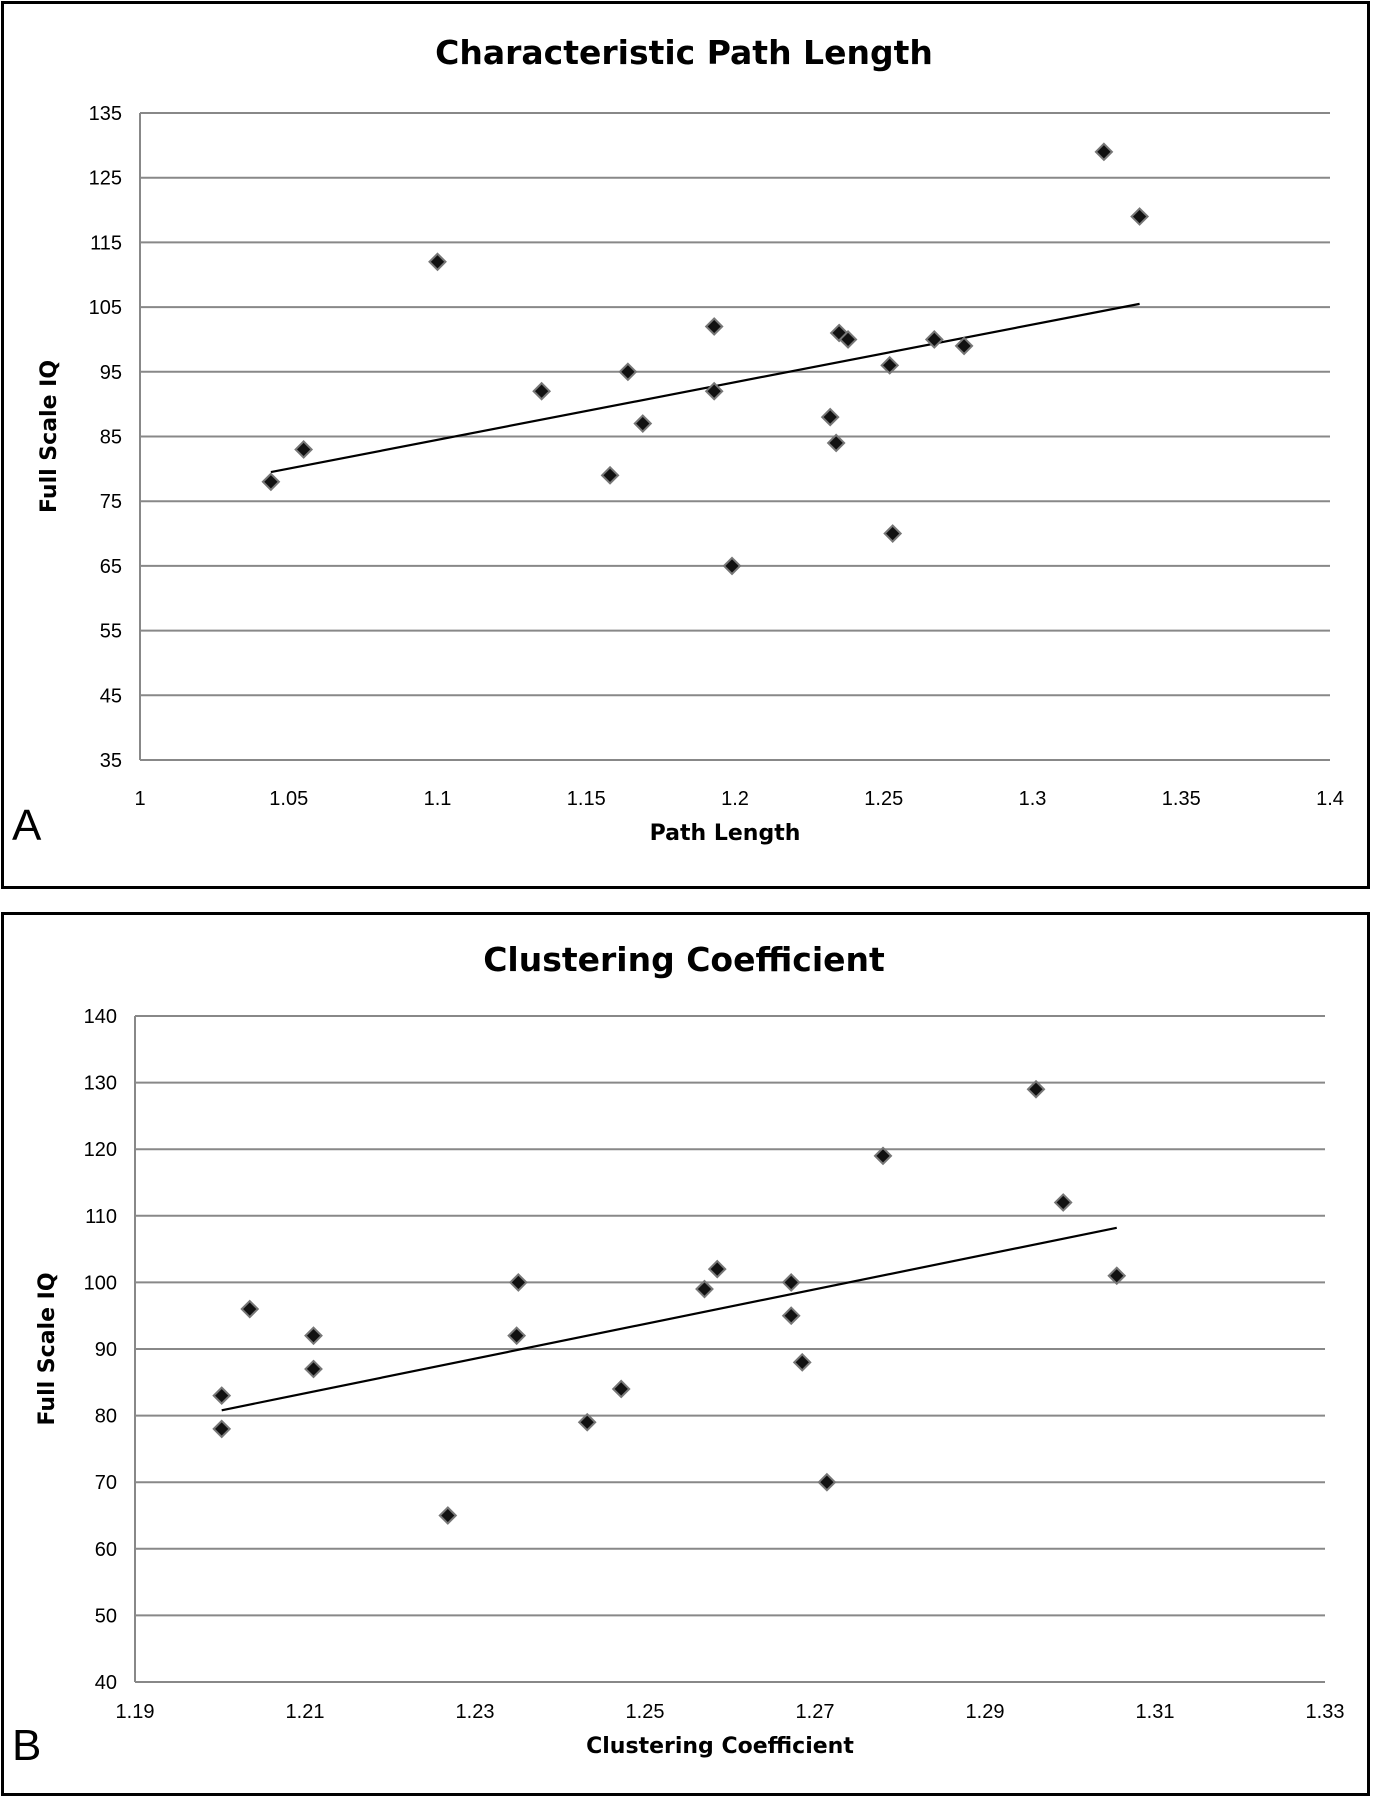  What do you see at coordinates (1330, 799) in the screenshot?
I see `a-x-tick-label: 1.4` at bounding box center [1330, 799].